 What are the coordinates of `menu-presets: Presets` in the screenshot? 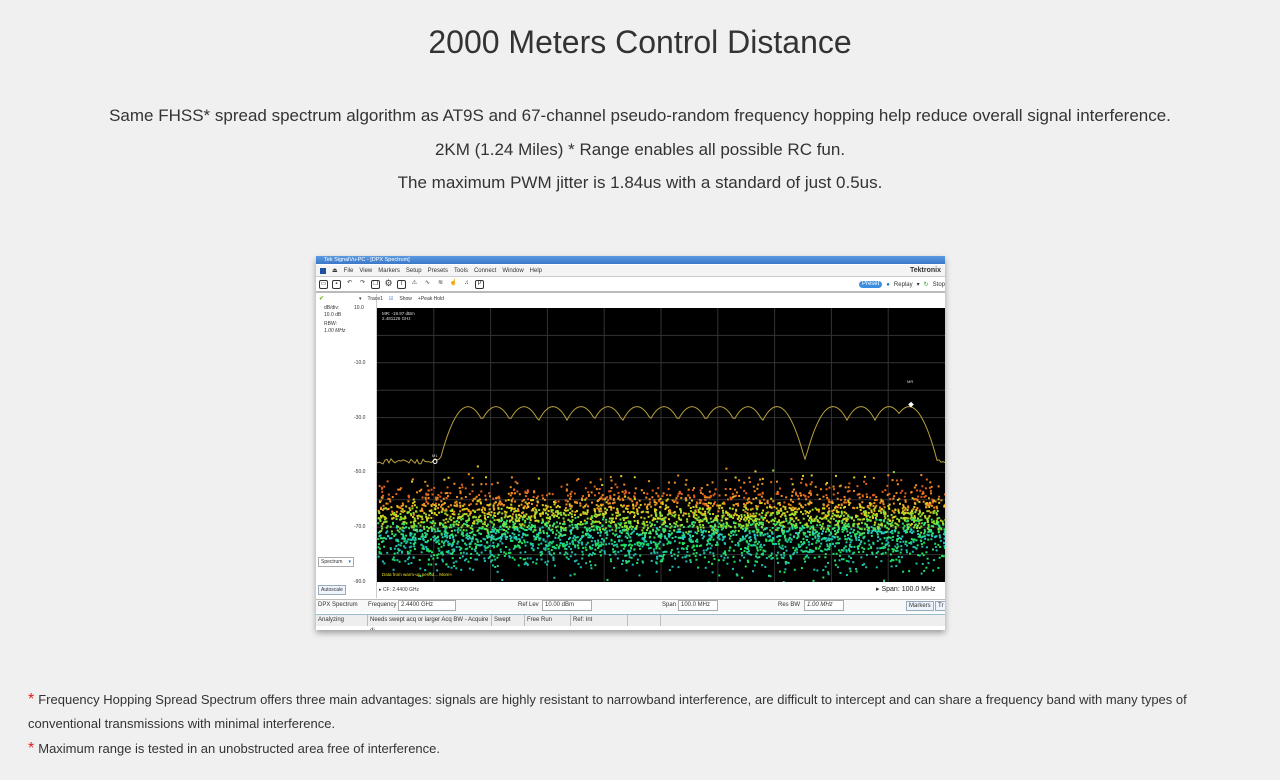 It's located at (437, 270).